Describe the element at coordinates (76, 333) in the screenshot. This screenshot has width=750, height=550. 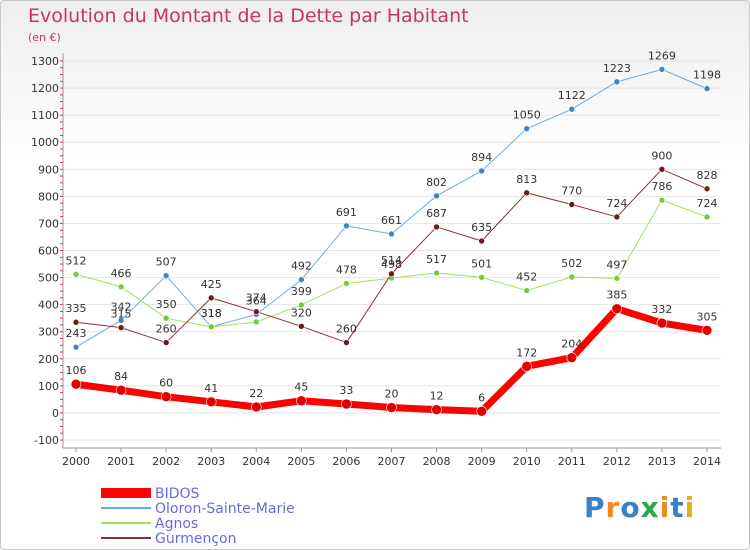
I see `data-label: 243` at that location.